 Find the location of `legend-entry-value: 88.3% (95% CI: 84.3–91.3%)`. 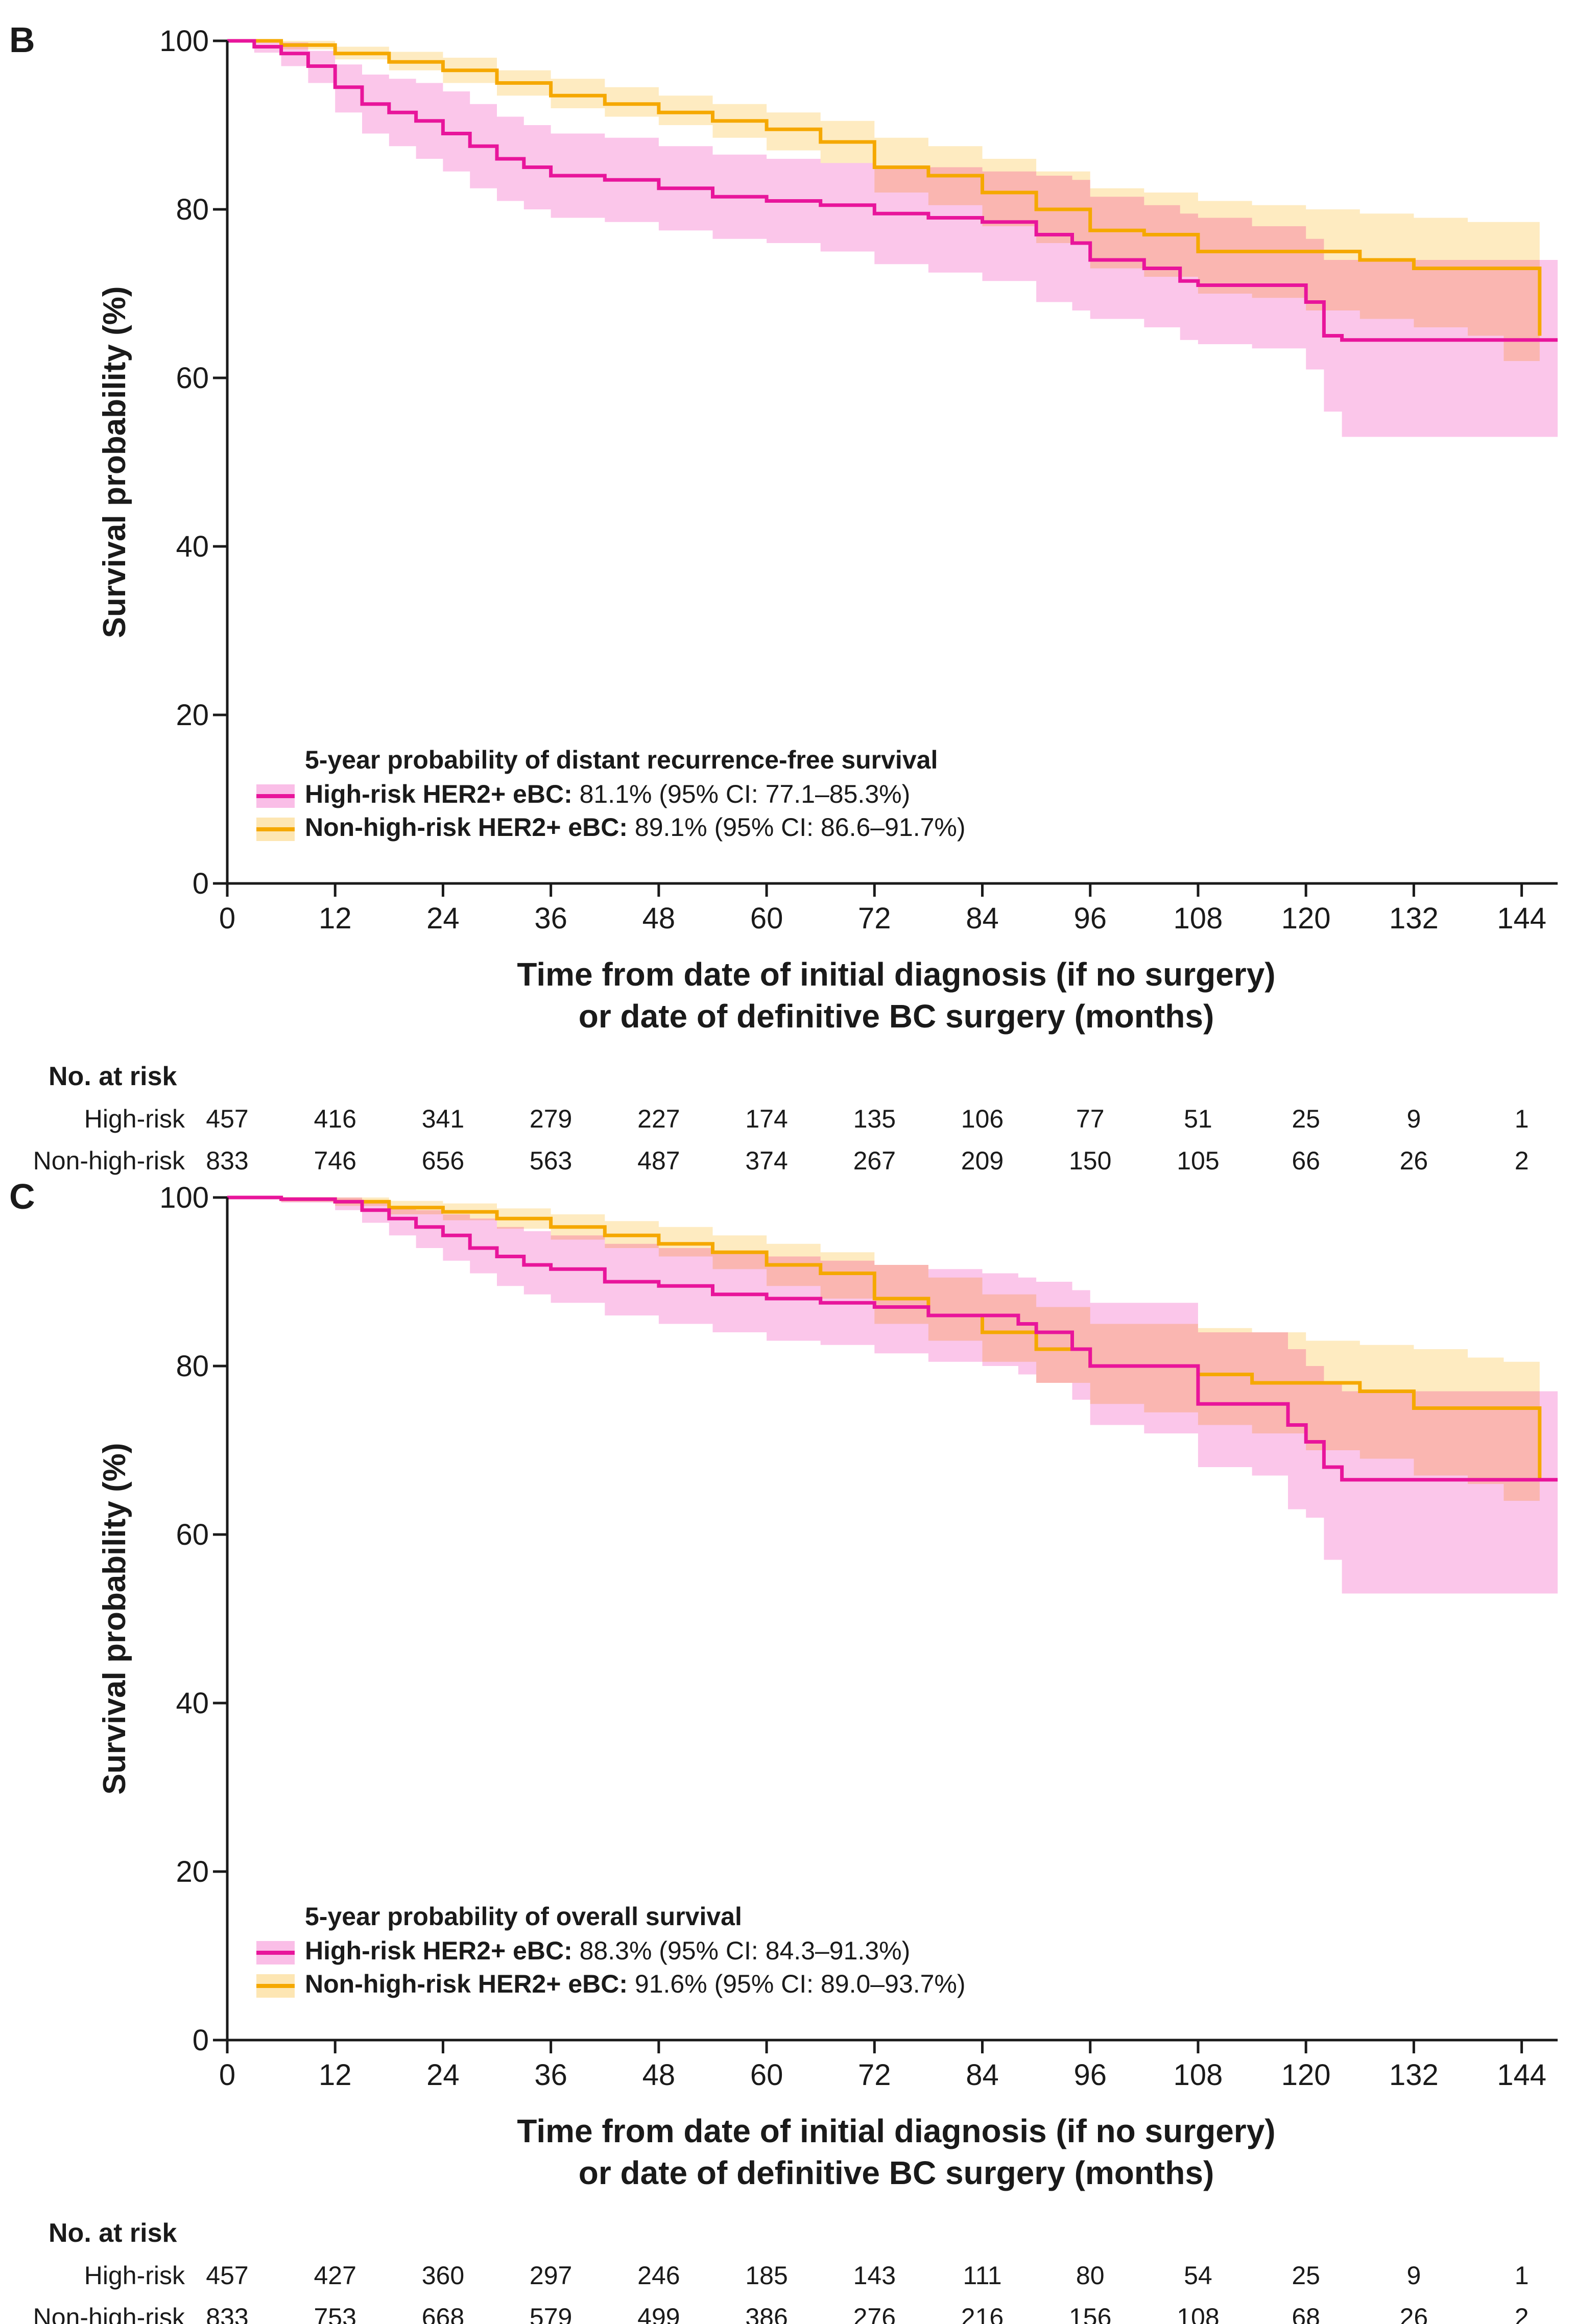

legend-entry-value: 88.3% (95% CI: 84.3–91.3%) is located at coordinates (741, 1950).